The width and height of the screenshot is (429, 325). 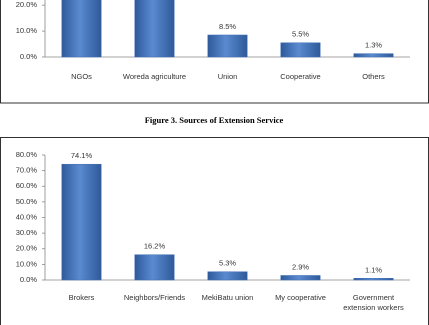 What do you see at coordinates (373, 269) in the screenshot?
I see `data-label: 1.1%` at bounding box center [373, 269].